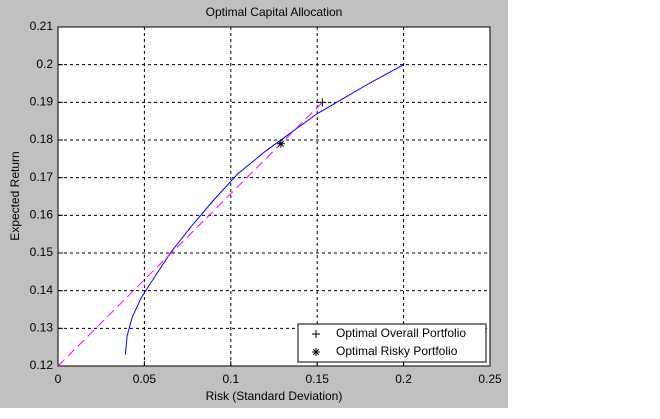 Image resolution: width=660 pixels, height=419 pixels. What do you see at coordinates (42, 290) in the screenshot?
I see `y-tick-label: 0.14` at bounding box center [42, 290].